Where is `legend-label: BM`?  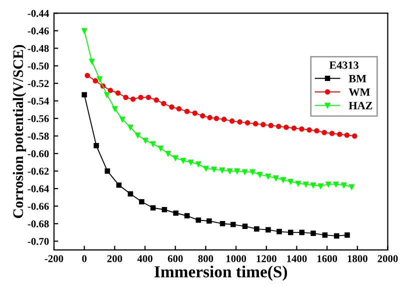
legend-label: BM is located at coordinates (357, 78).